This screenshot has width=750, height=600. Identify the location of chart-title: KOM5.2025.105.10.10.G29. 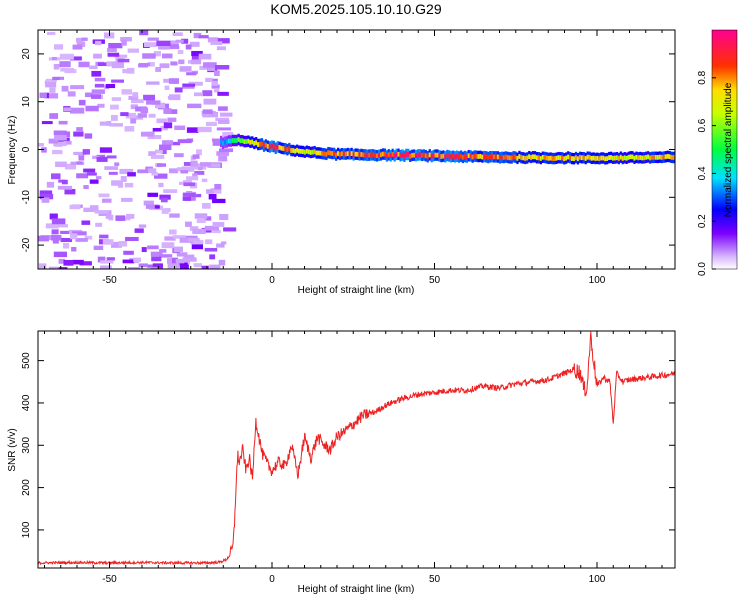
(355, 9).